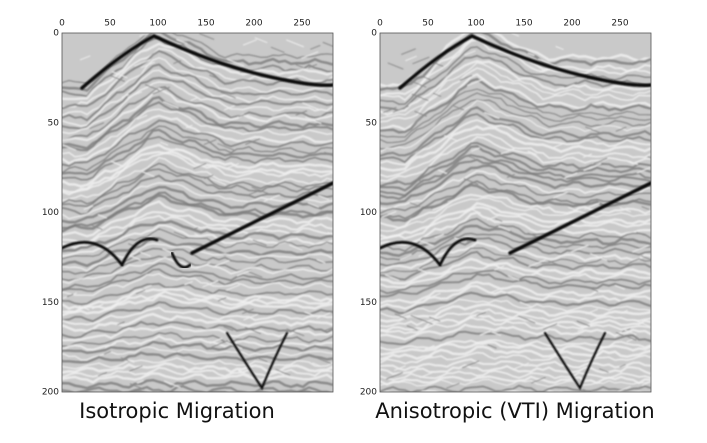 Image resolution: width=707 pixels, height=443 pixels. I want to click on panel-caption: Isotropic Migration, so click(177, 411).